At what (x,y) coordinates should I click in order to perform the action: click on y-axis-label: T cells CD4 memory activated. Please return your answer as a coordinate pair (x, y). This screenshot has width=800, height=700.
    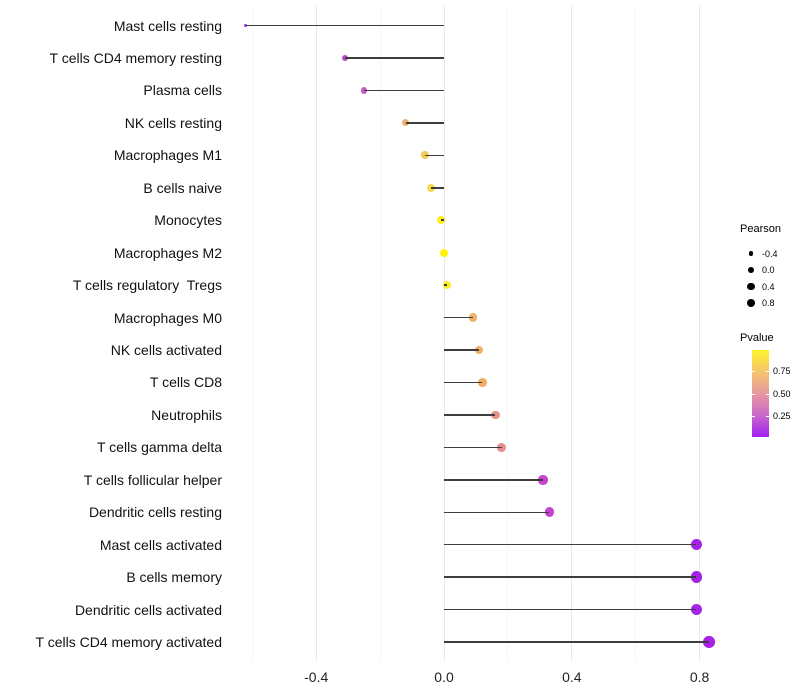
    Looking at the image, I should click on (128, 642).